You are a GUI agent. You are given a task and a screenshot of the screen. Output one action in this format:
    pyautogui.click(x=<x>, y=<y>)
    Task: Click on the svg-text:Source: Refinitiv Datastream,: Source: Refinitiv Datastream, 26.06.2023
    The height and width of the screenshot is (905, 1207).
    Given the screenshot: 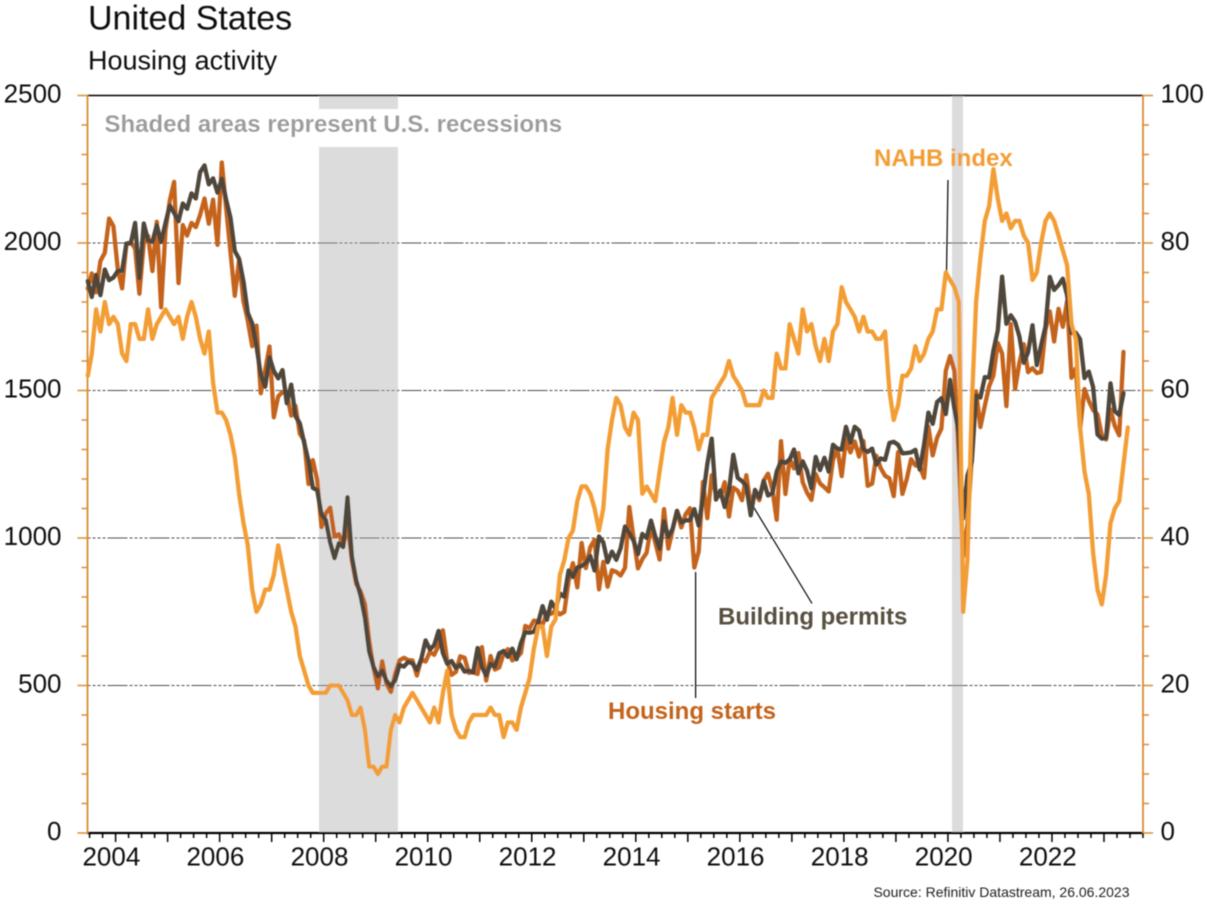 What is the action you would take?
    pyautogui.click(x=1001, y=892)
    